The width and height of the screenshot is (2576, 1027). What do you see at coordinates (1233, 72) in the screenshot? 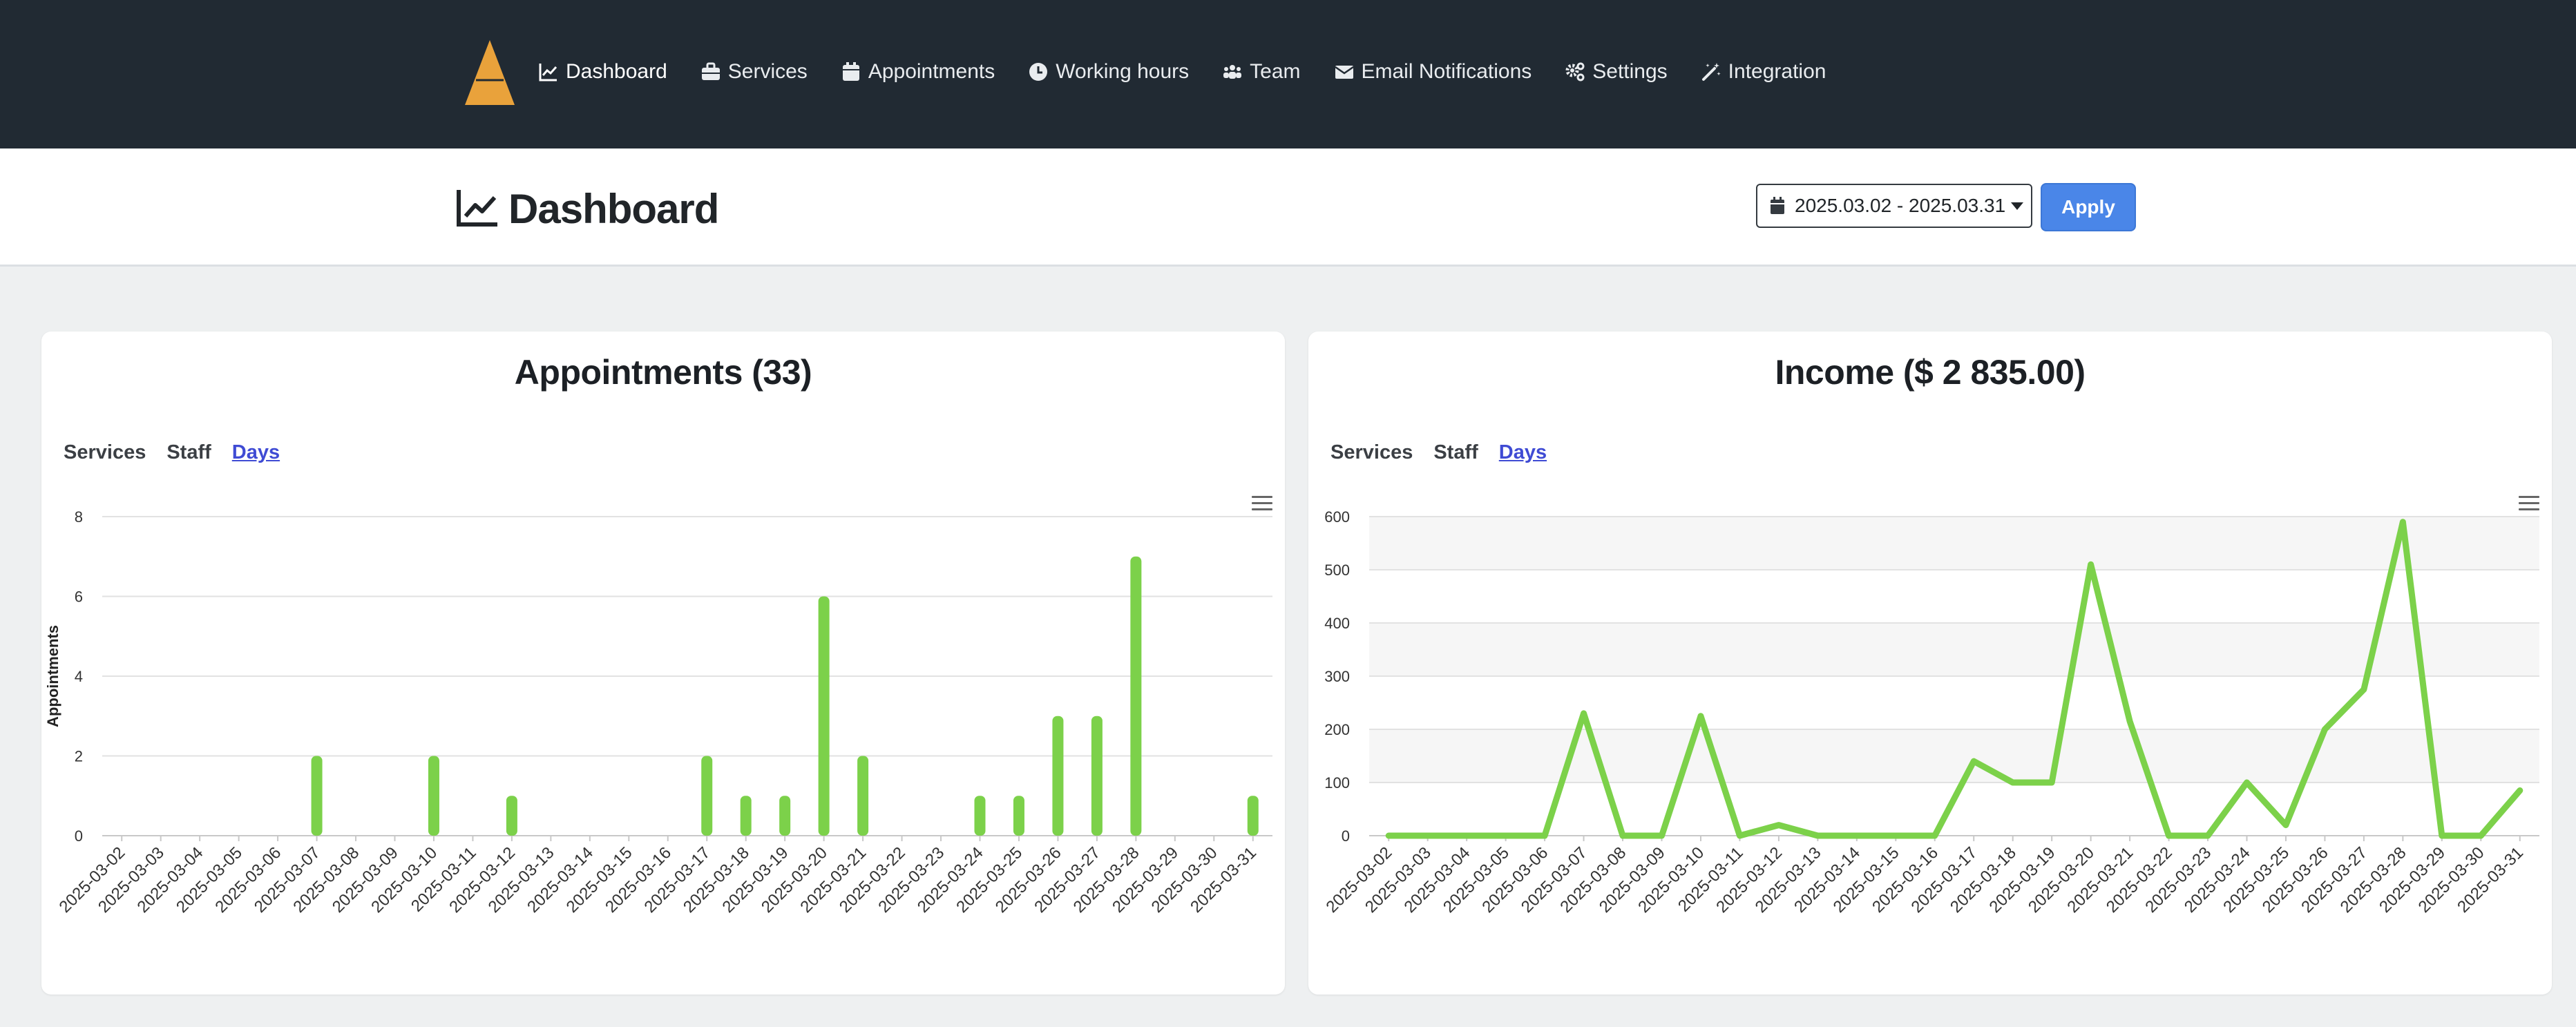
I see `users-icon` at bounding box center [1233, 72].